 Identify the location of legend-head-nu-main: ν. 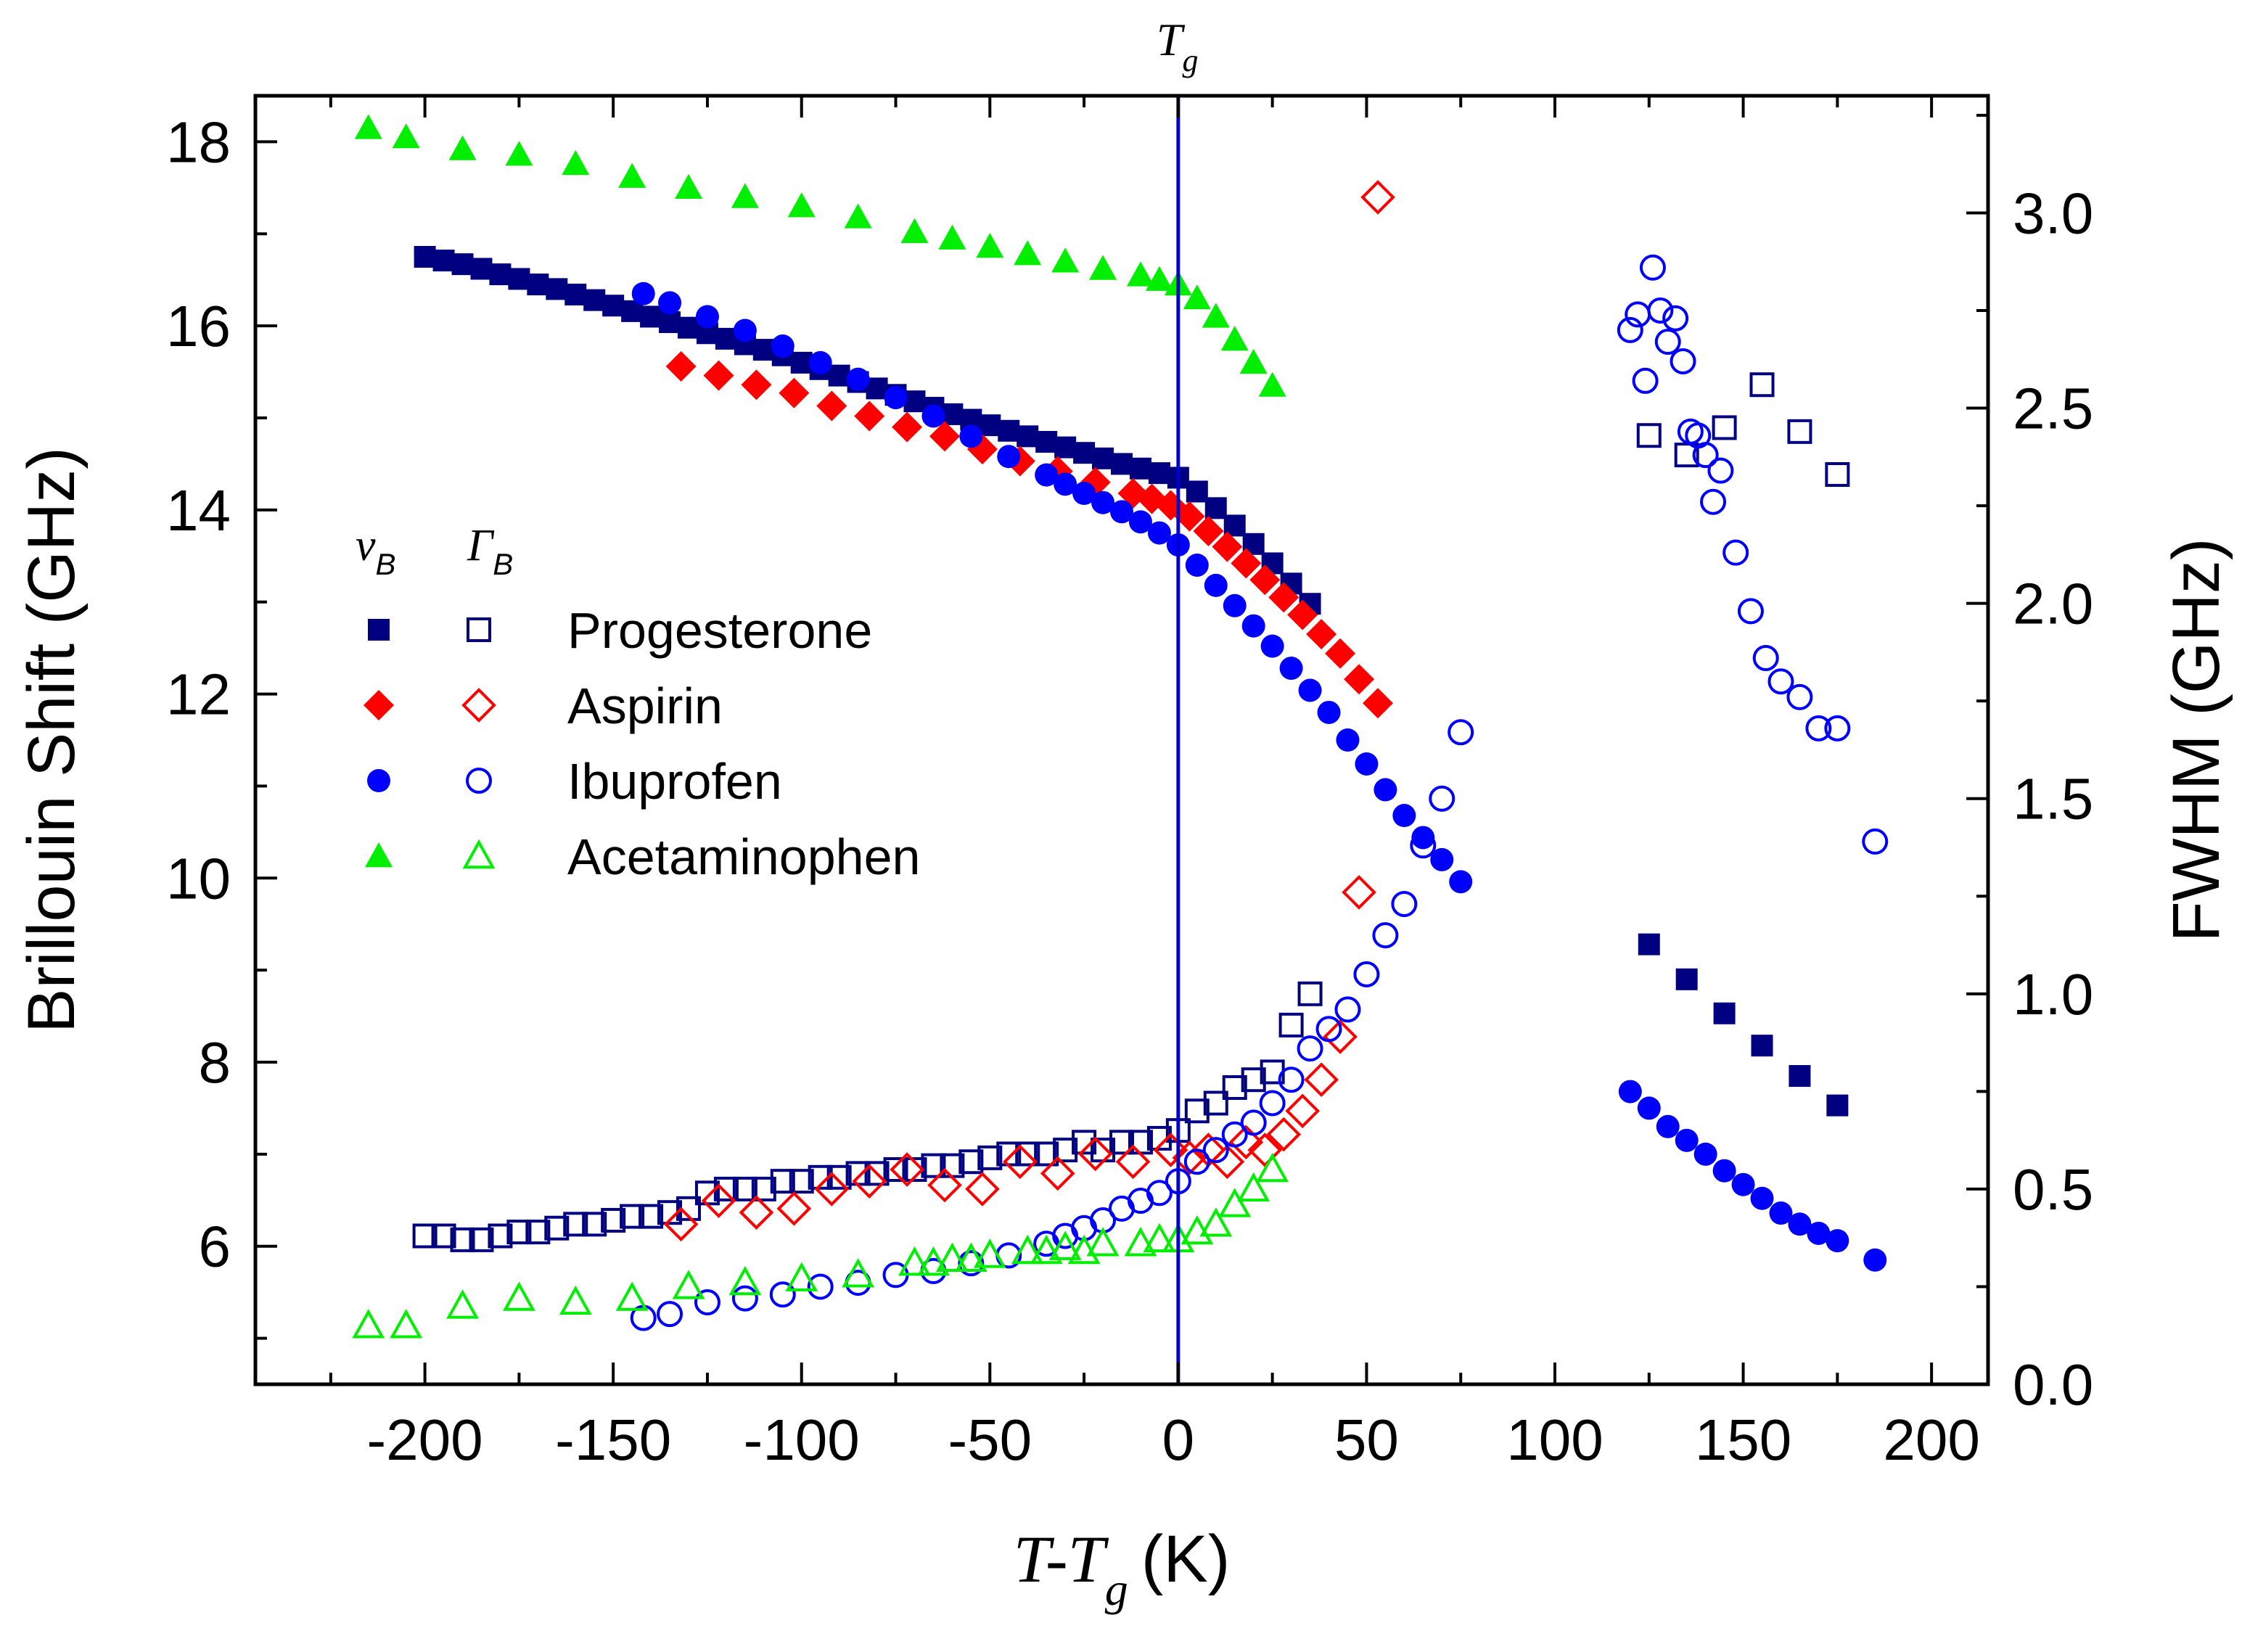
(366, 545).